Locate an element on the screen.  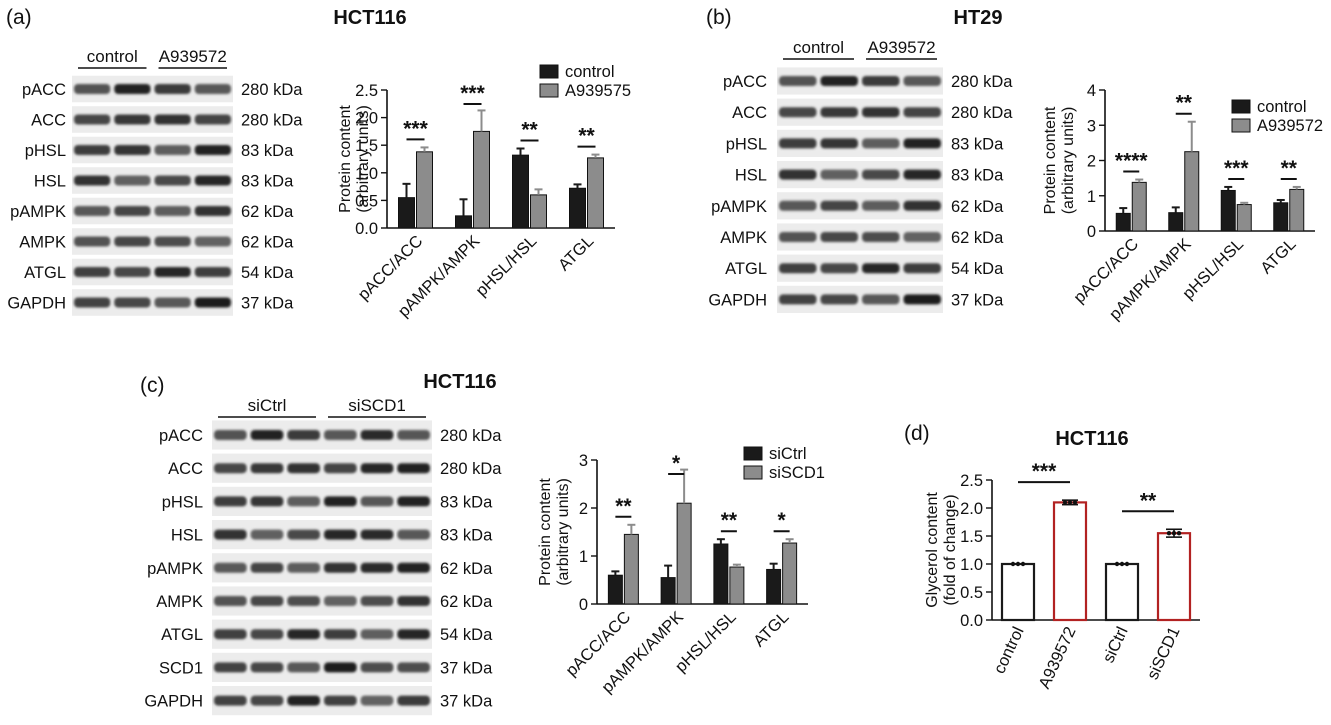
blot-size-label: 54 kDa is located at coordinates (267, 273).